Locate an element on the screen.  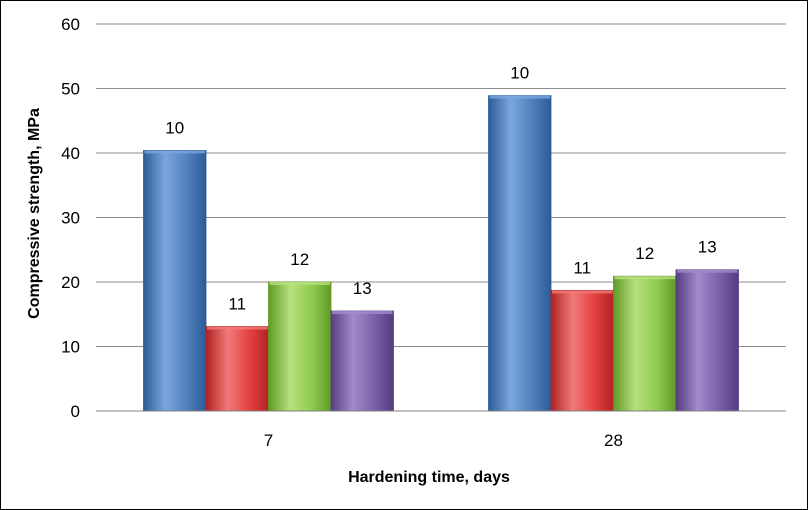
x-tick-label: 28 is located at coordinates (613, 440).